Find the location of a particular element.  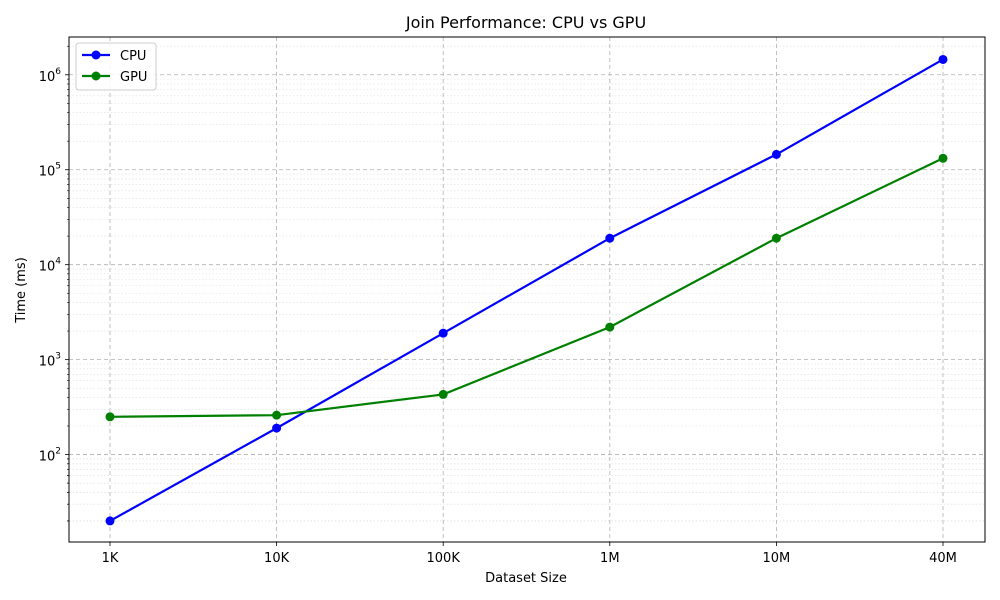

x-tick-label: 10M is located at coordinates (777, 558).